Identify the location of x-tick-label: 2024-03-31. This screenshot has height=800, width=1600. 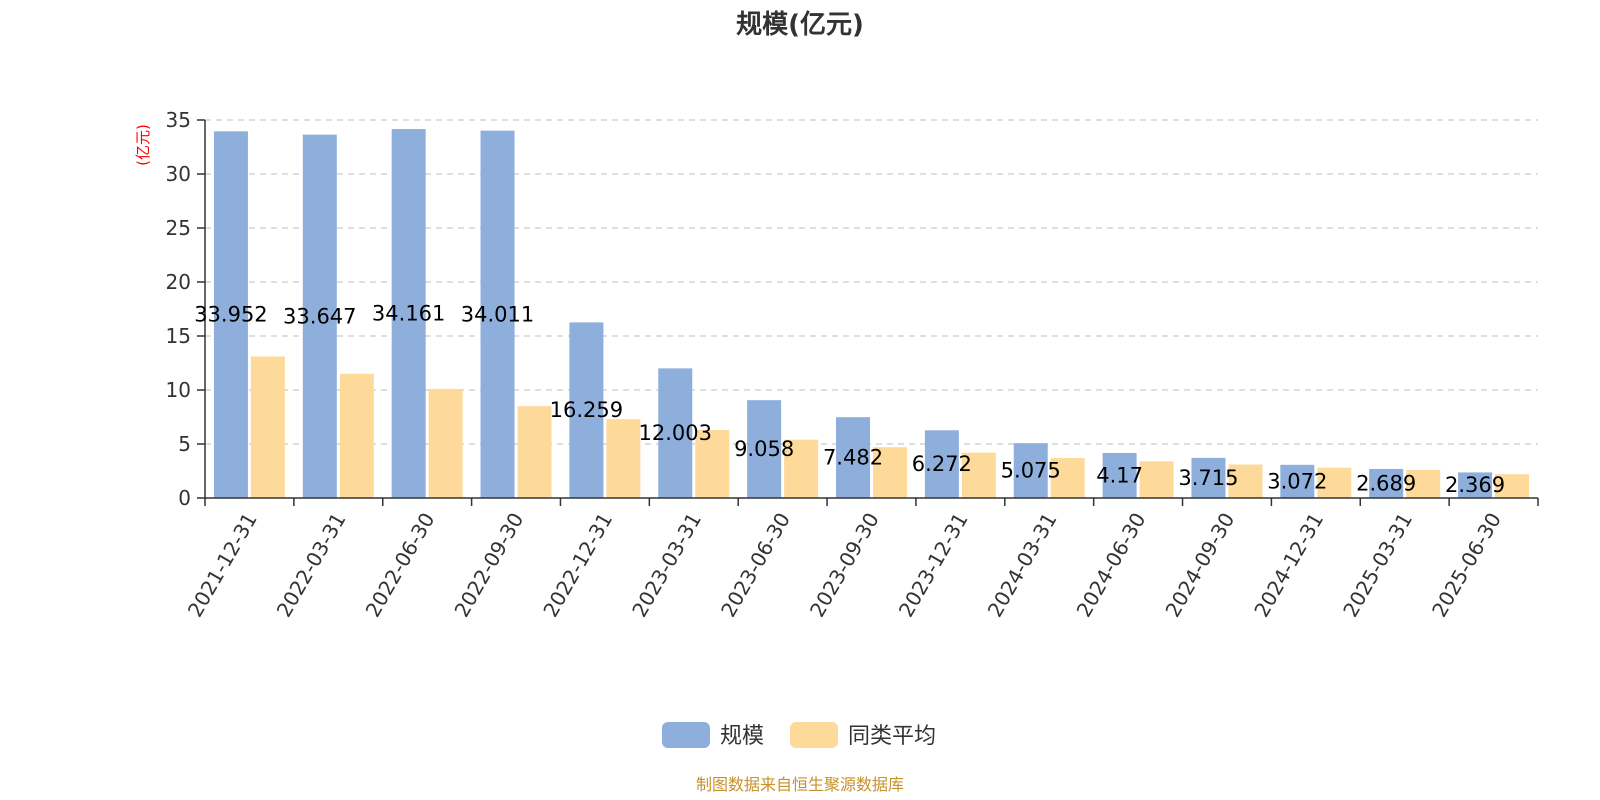
(1022, 565).